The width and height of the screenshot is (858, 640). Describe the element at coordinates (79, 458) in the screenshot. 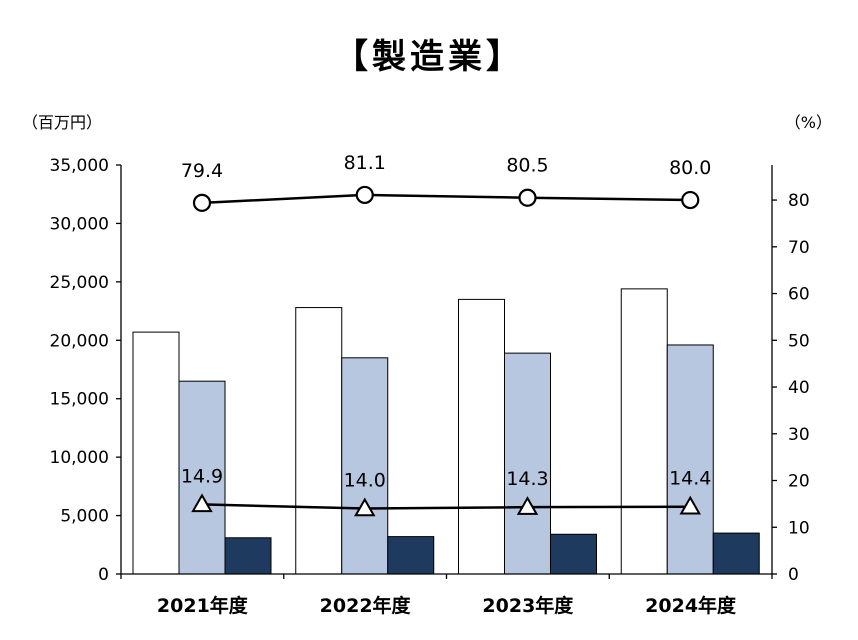

I see `left-tick-label: 10,000` at that location.